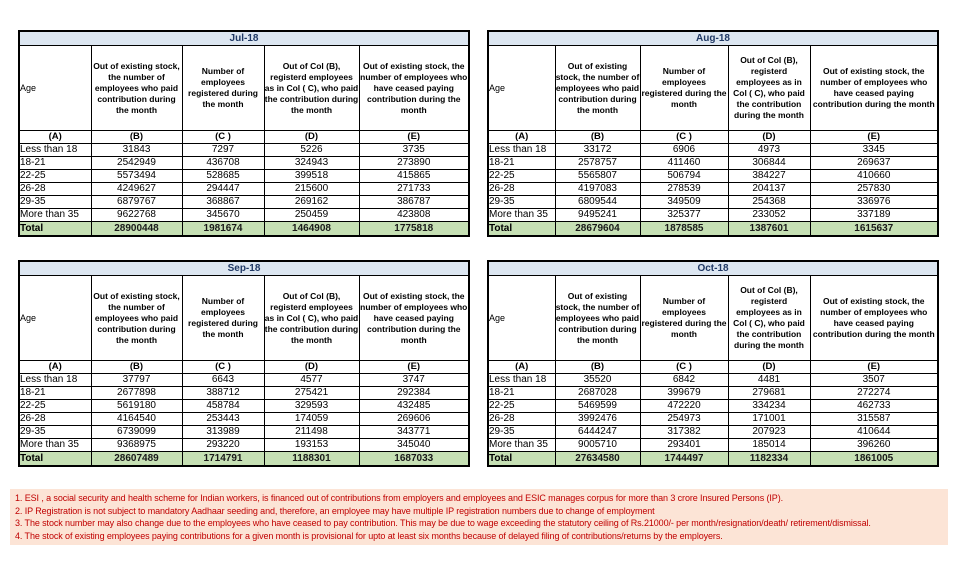  What do you see at coordinates (874, 202) in the screenshot?
I see `value-cell: 336976` at bounding box center [874, 202].